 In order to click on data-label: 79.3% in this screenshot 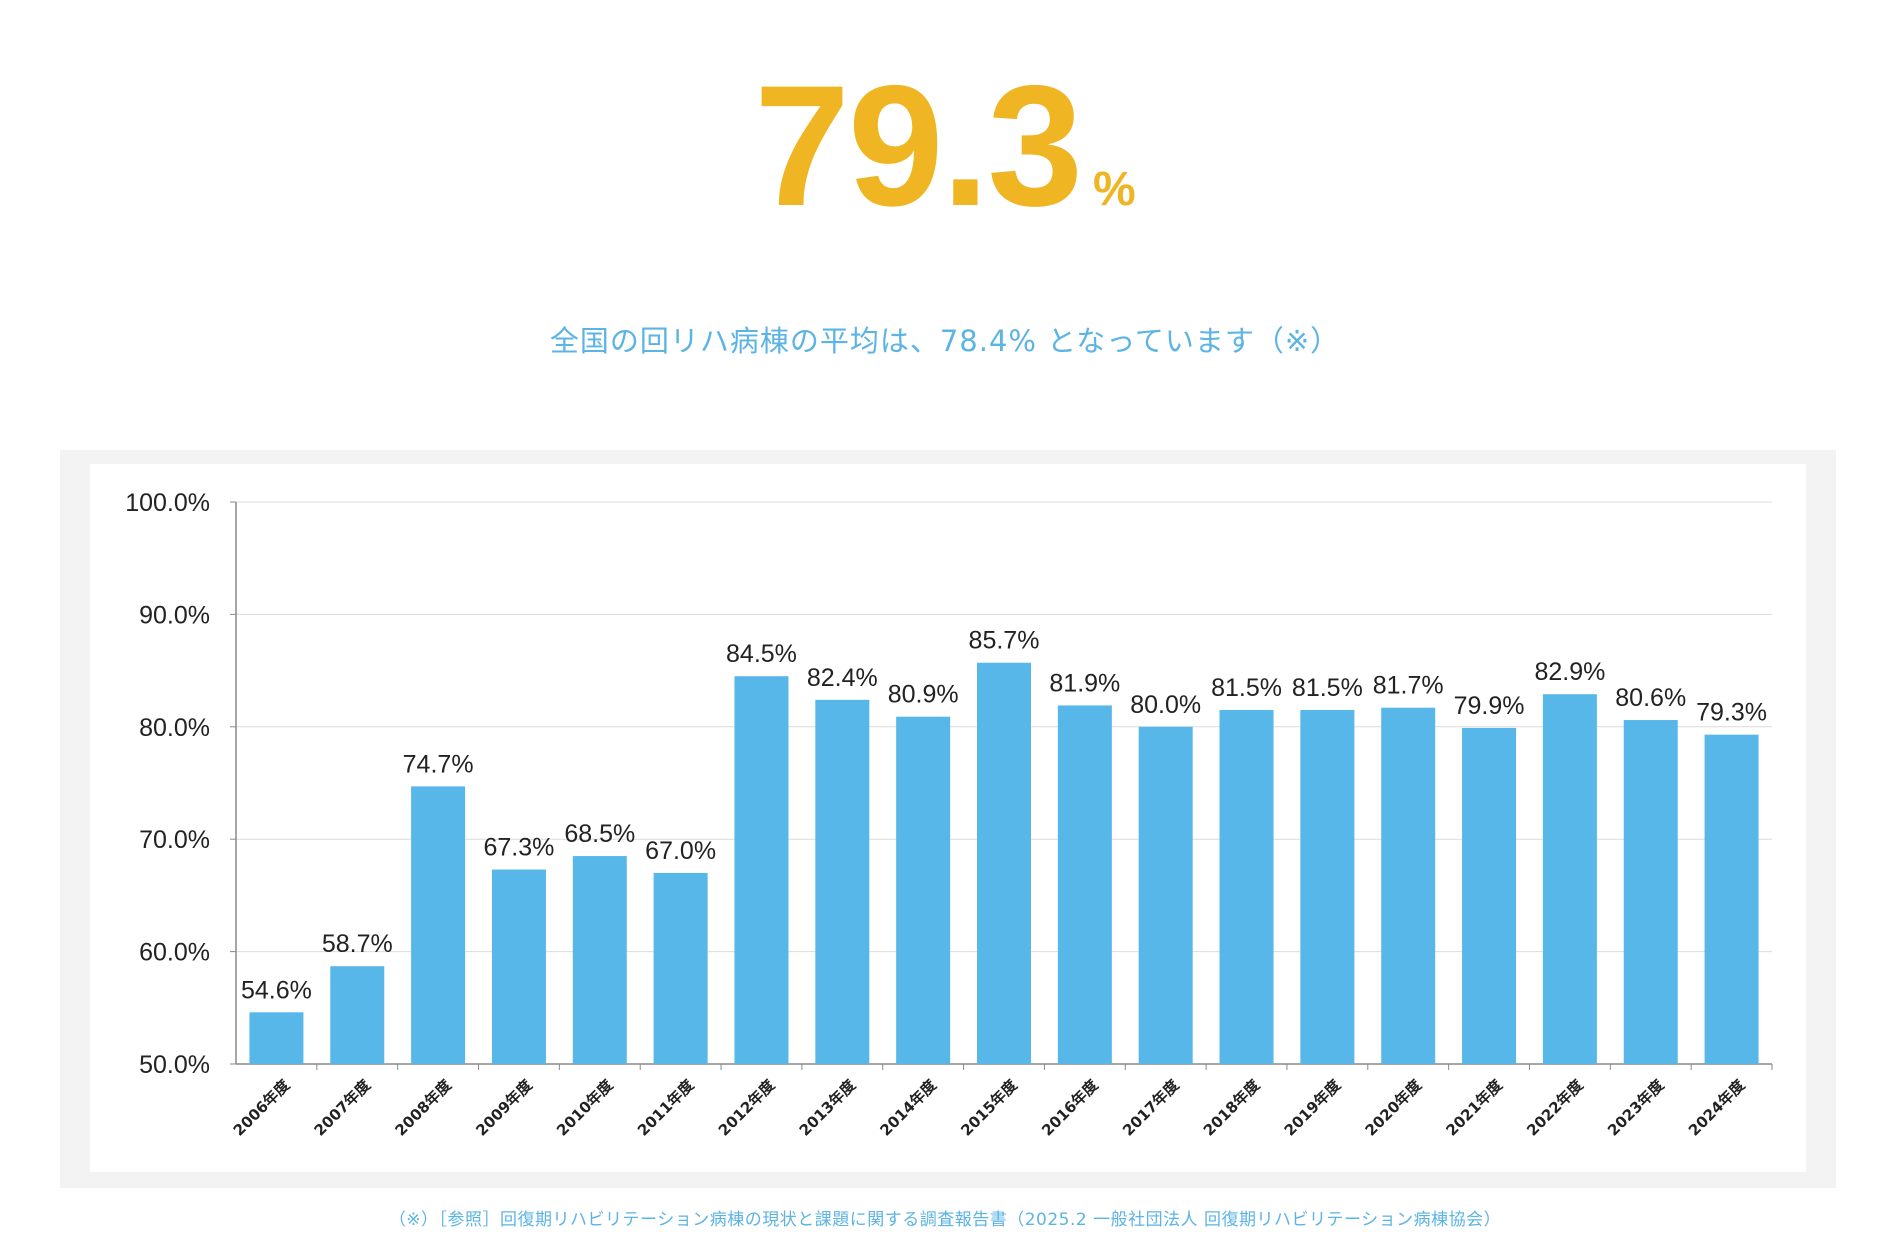, I will do `click(1731, 713)`.